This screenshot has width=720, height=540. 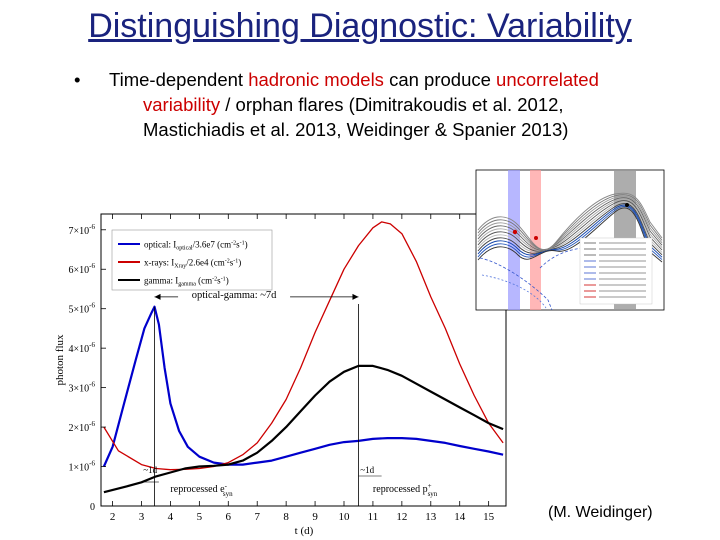 What do you see at coordinates (180, 267) in the screenshot?
I see `legend-subscript: Xray` at bounding box center [180, 267].